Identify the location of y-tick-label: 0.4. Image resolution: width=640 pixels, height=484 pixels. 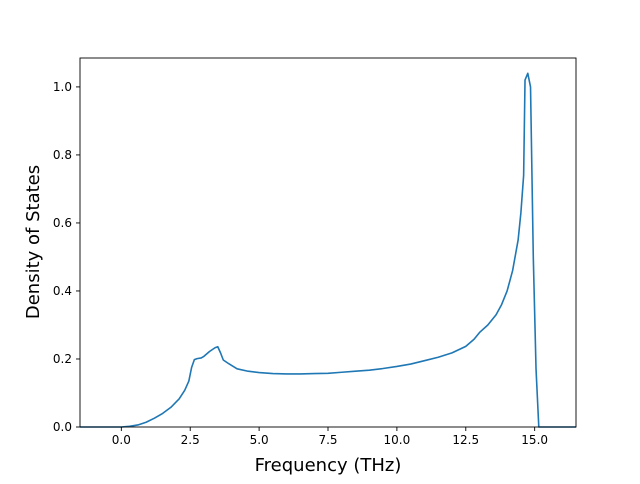
(62, 291).